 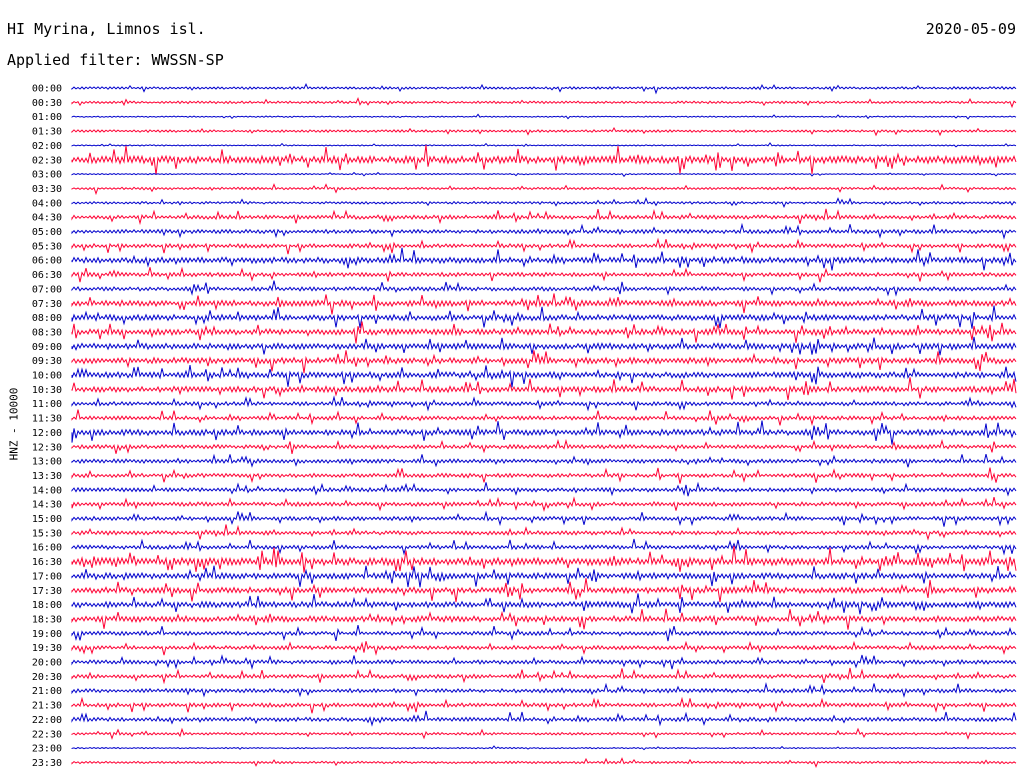 What do you see at coordinates (47, 404) in the screenshot?
I see `row-time-label: 11:00` at bounding box center [47, 404].